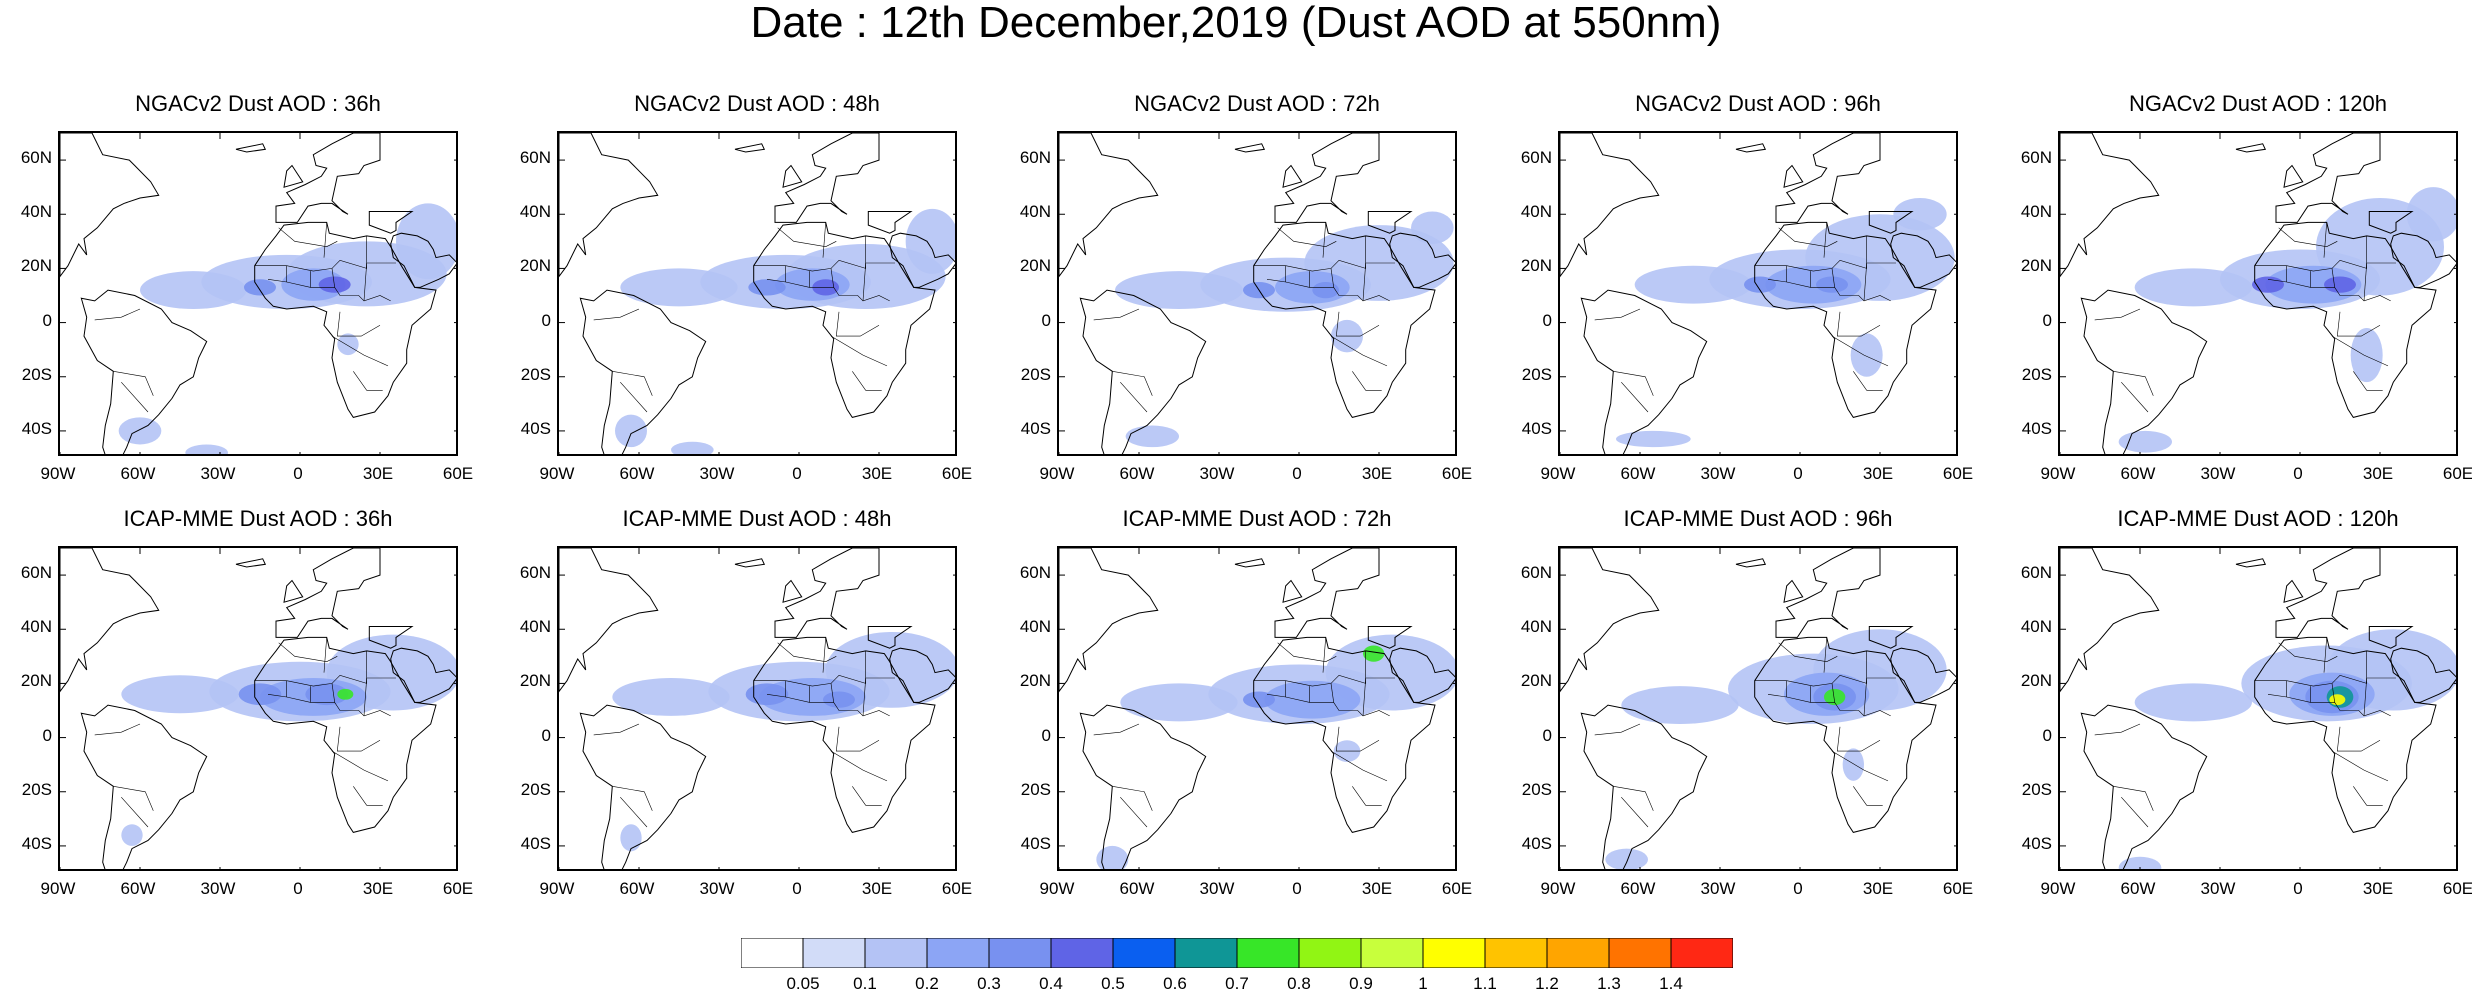  I want to click on colorbar-label: 1, so click(1423, 983).